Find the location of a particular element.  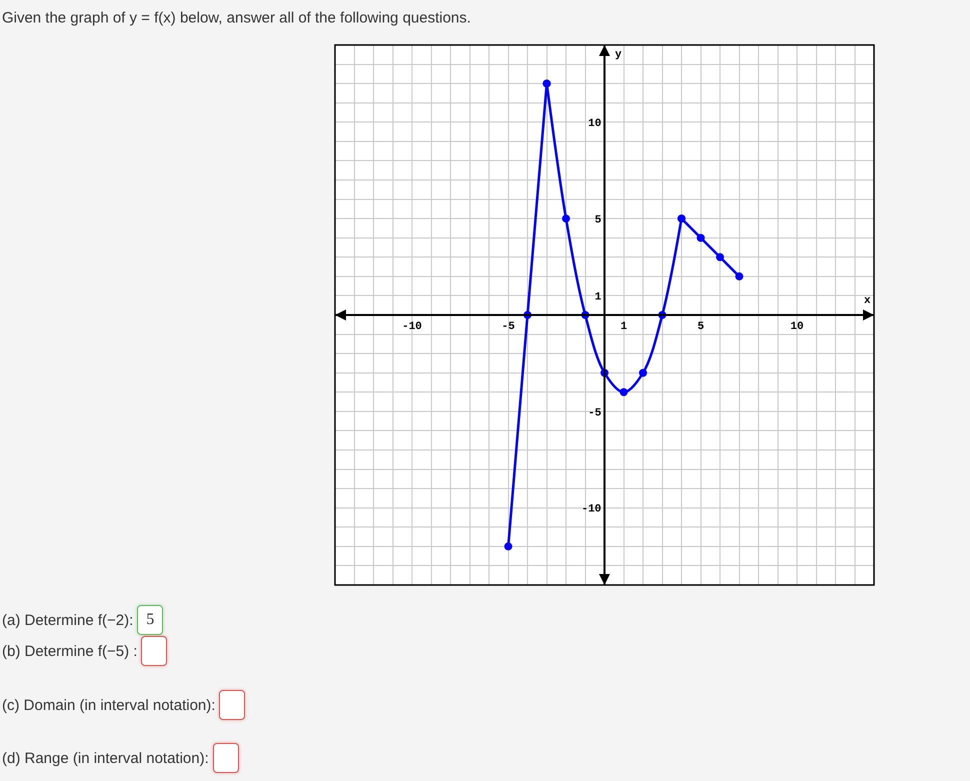

y-tick-label: 10 is located at coordinates (595, 124).